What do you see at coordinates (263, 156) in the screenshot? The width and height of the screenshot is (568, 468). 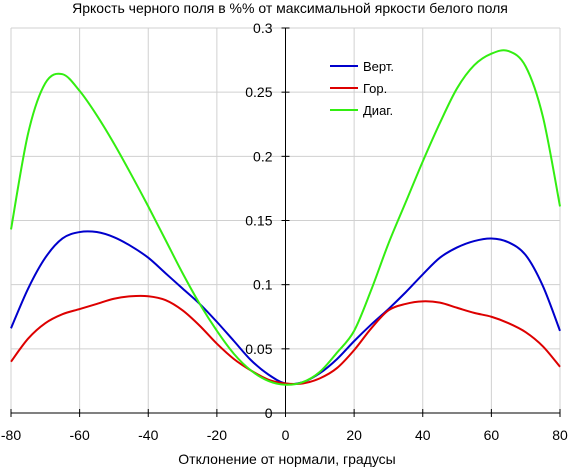 I see `y-tick-label: 0.2` at bounding box center [263, 156].